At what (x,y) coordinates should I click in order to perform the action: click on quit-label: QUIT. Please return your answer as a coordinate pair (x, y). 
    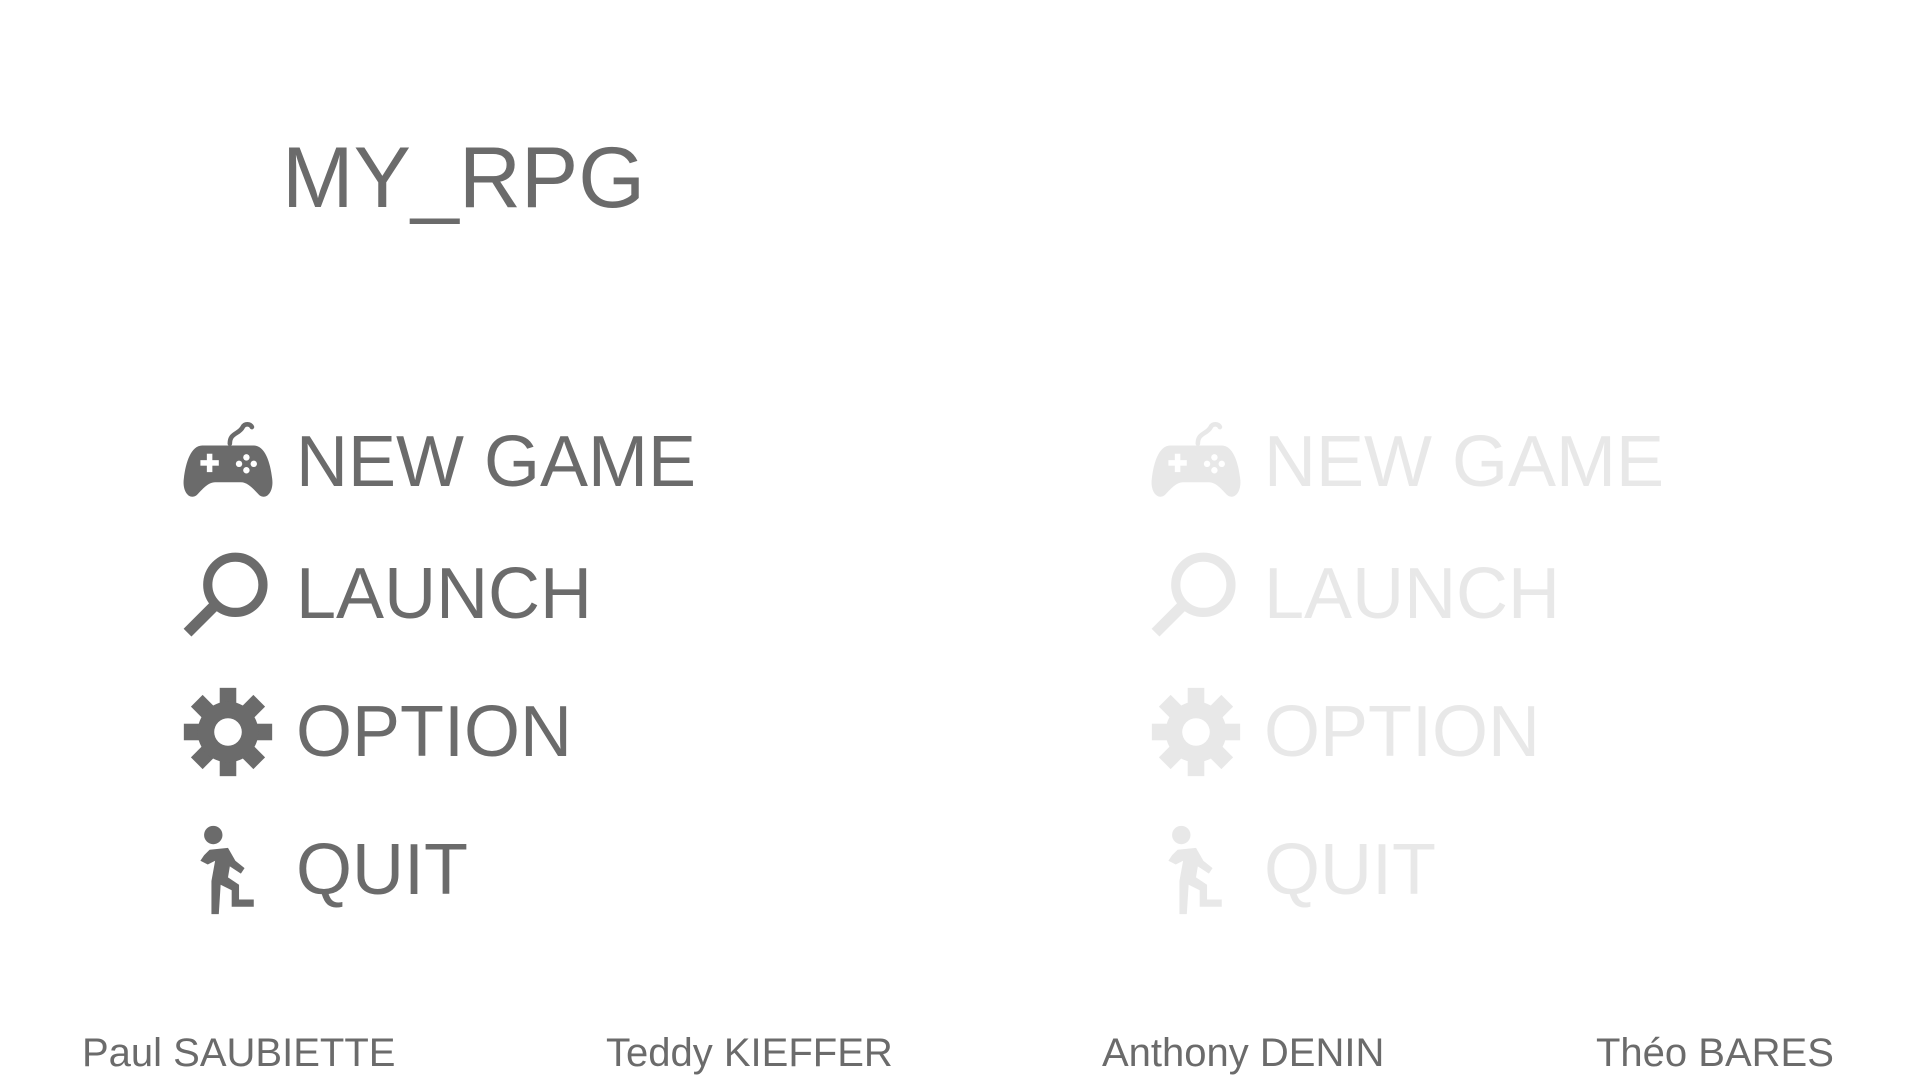
    Looking at the image, I should click on (382, 870).